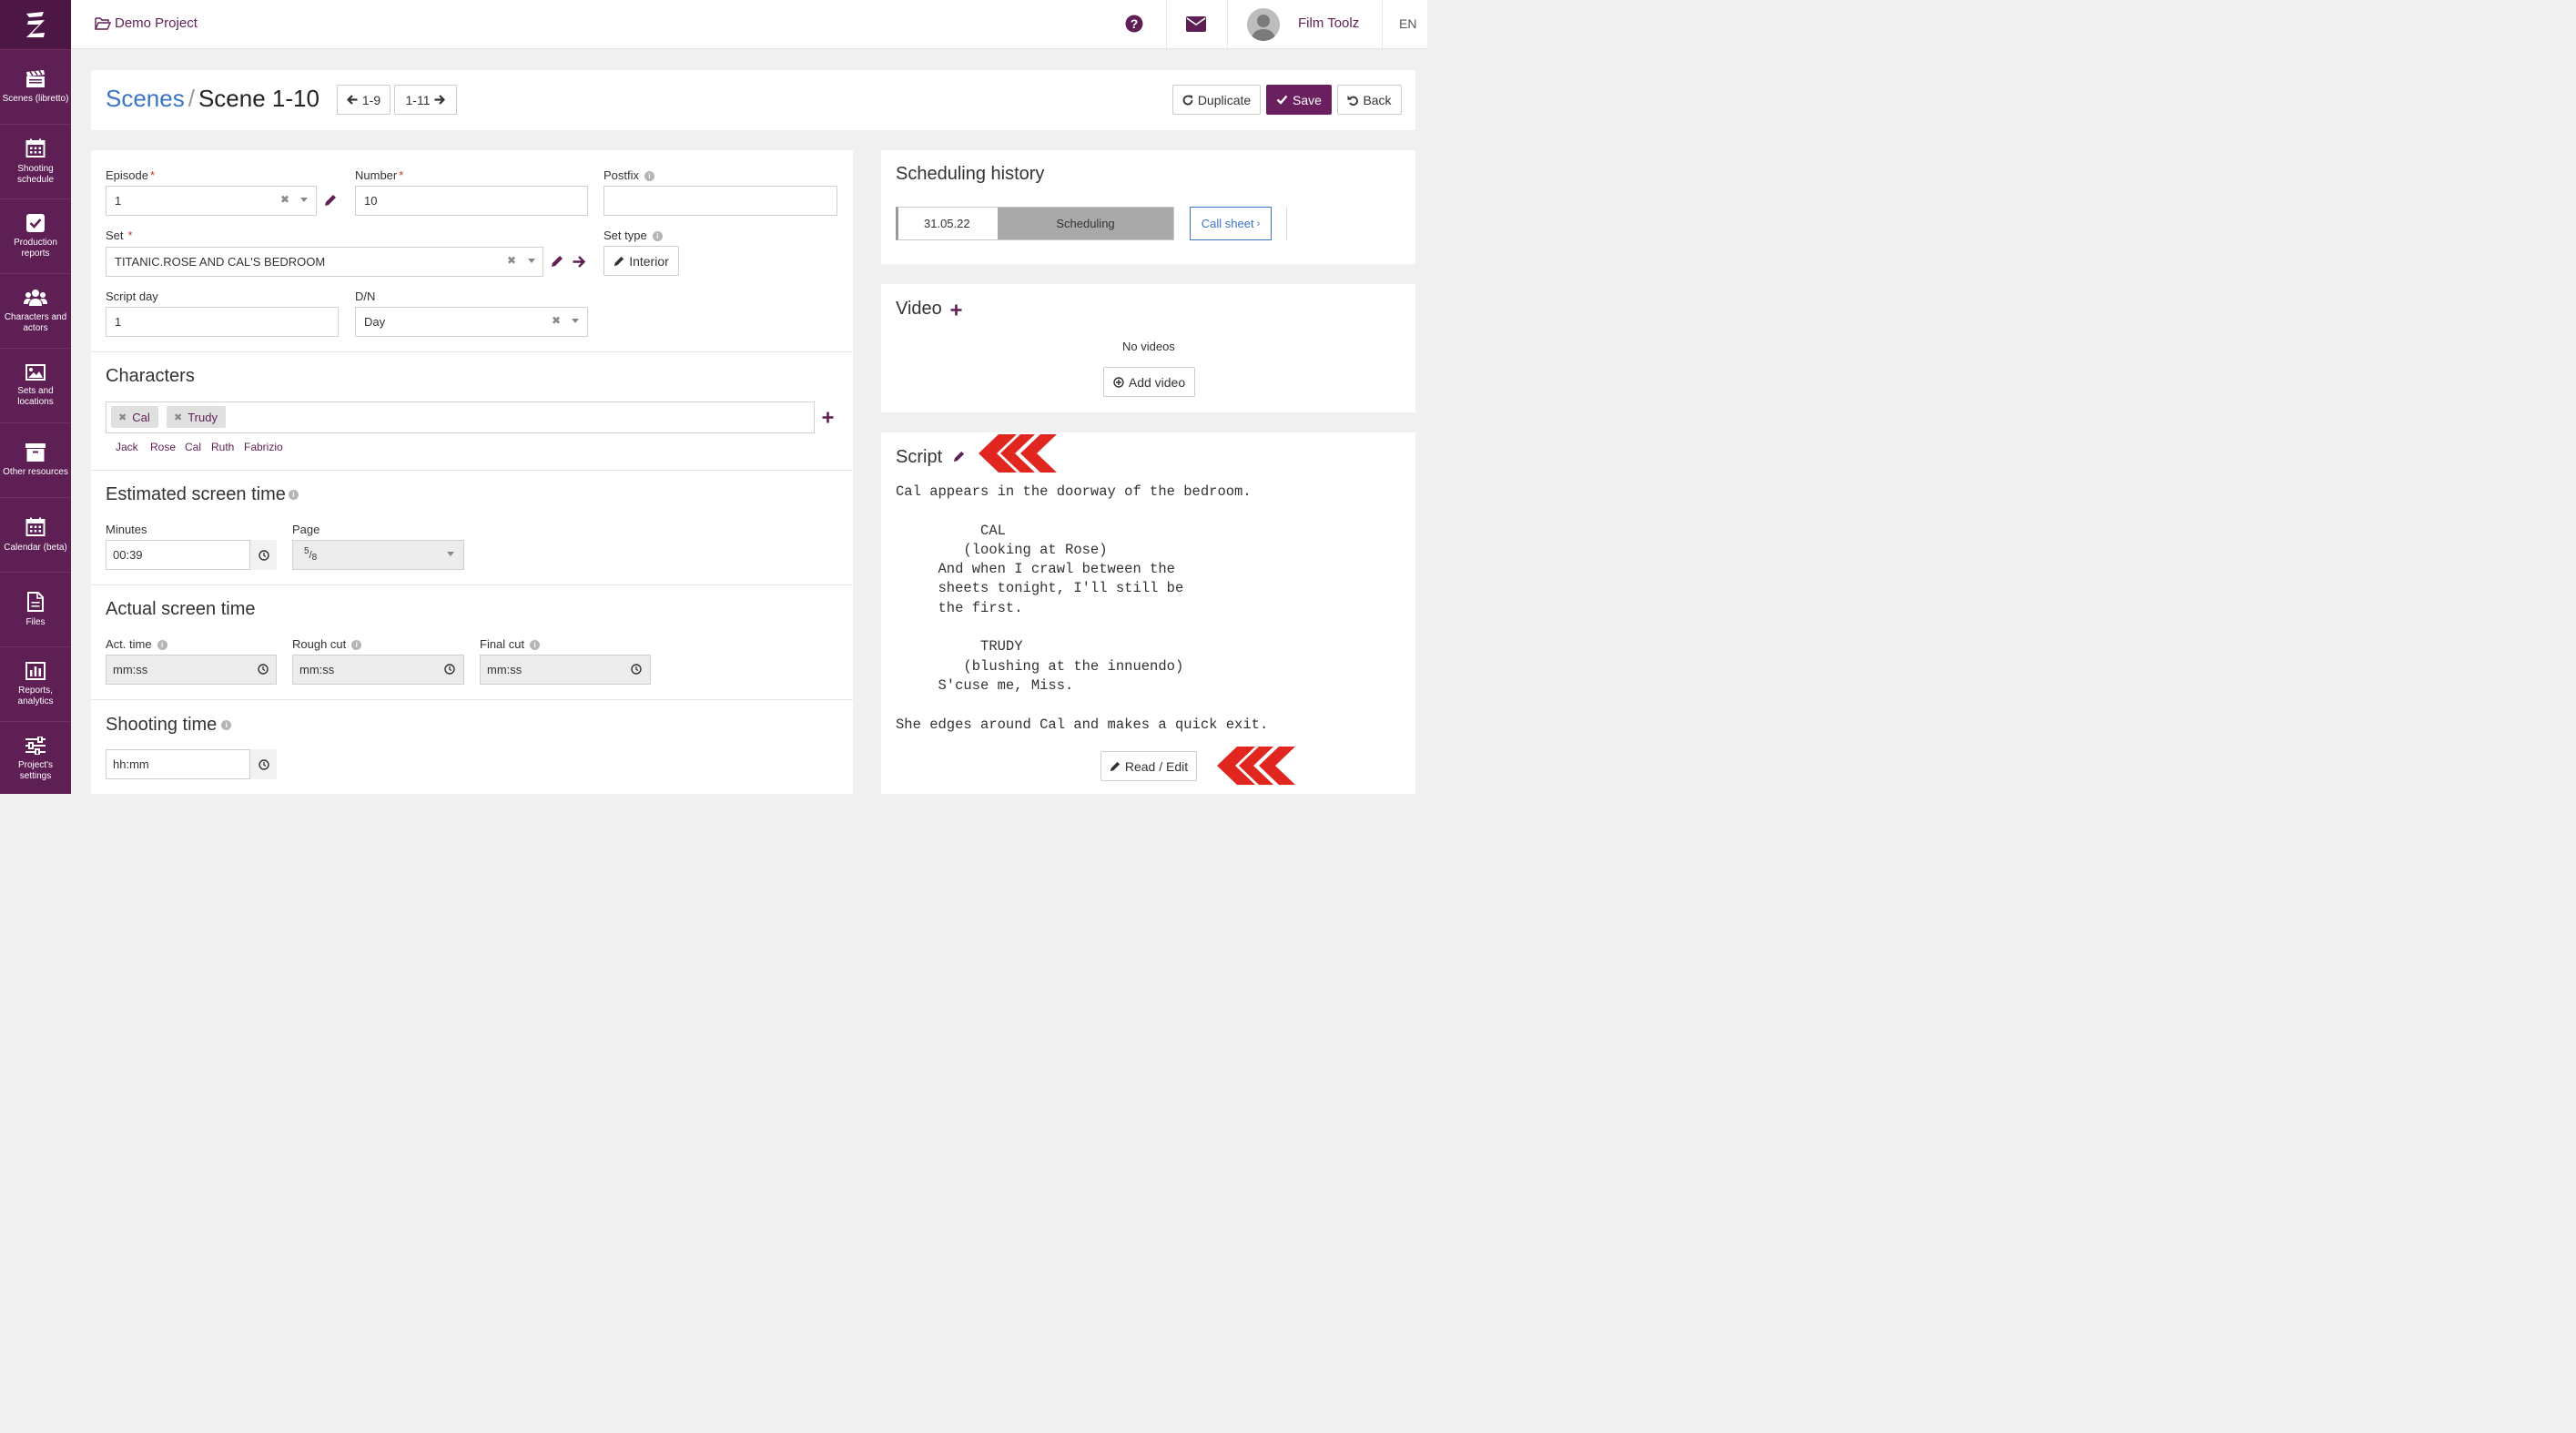 The width and height of the screenshot is (2576, 1433). Describe the element at coordinates (35, 372) in the screenshot. I see `image-icon` at that location.